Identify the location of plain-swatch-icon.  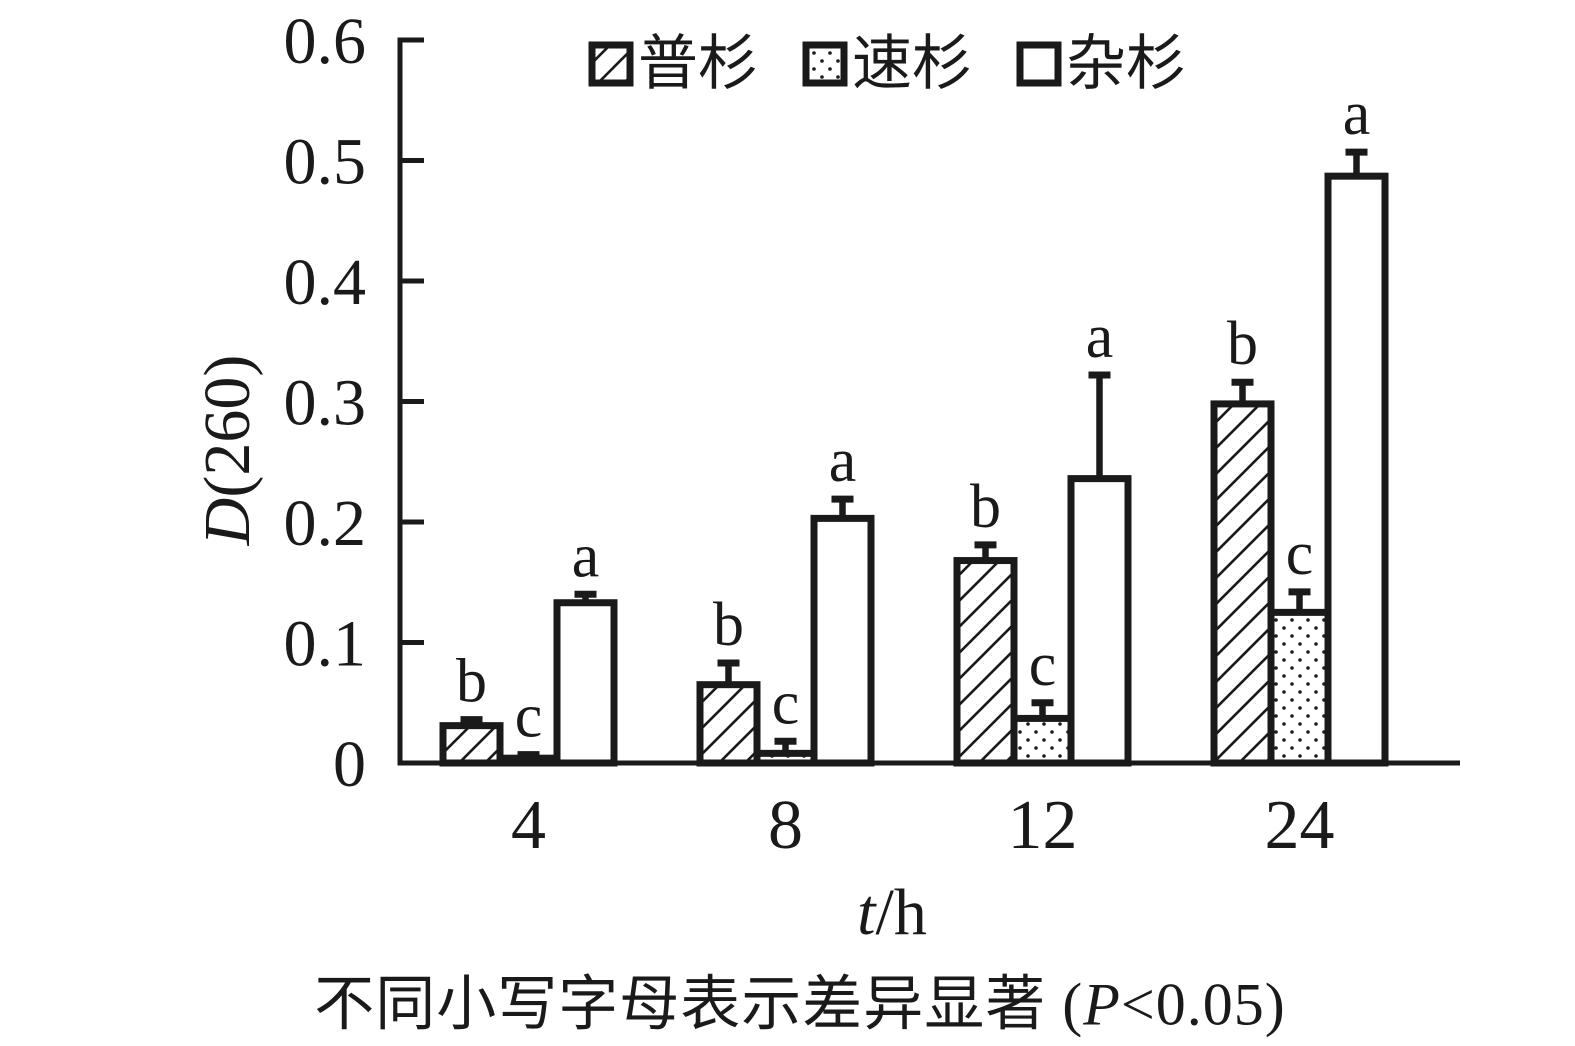
(1039, 64).